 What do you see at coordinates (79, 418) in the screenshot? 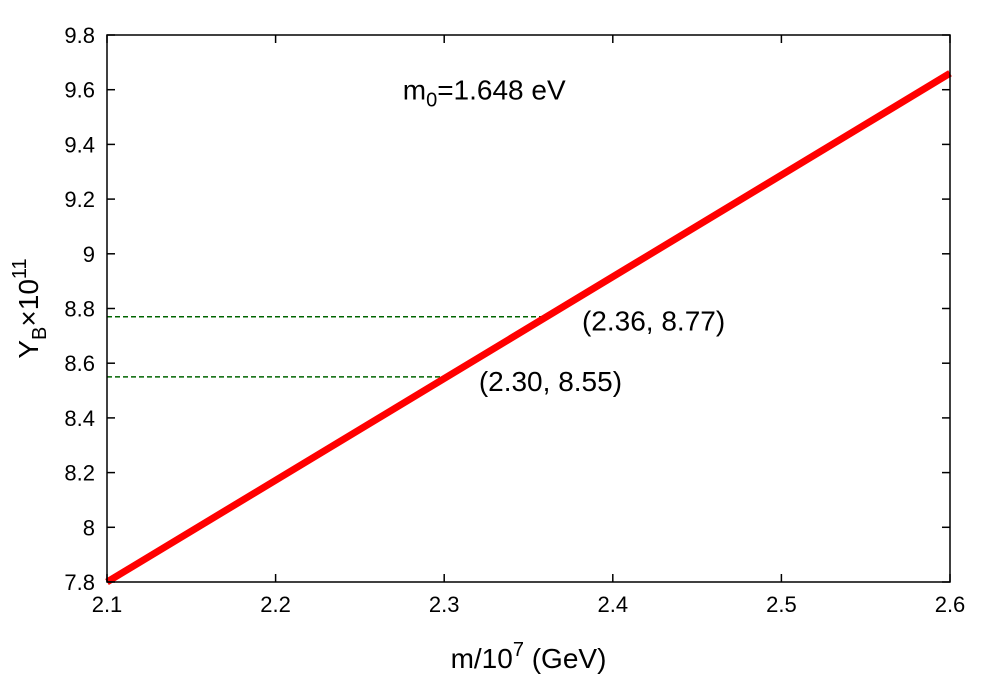
I see `y-tick-label: 8.4` at bounding box center [79, 418].